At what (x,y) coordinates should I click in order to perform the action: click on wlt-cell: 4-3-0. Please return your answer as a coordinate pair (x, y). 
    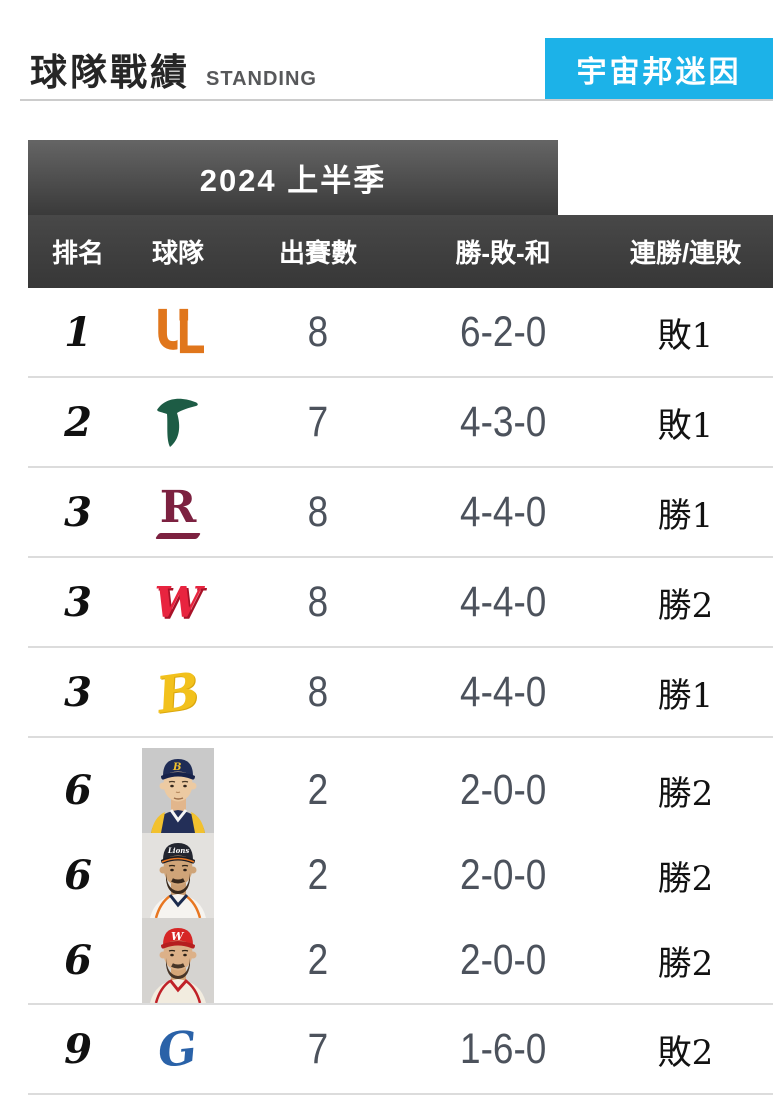
    Looking at the image, I should click on (503, 422).